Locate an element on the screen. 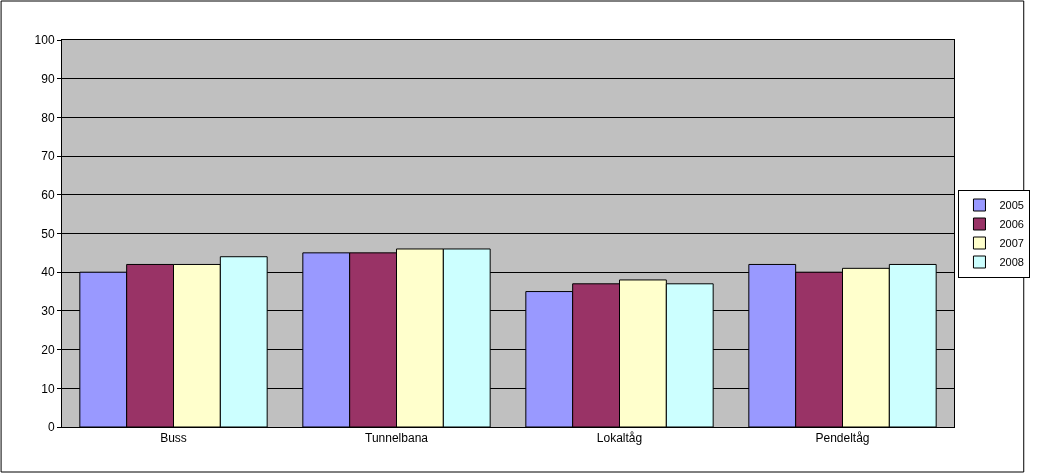 Image resolution: width=1042 pixels, height=473 pixels. y-tick-label: 70 is located at coordinates (48, 156).